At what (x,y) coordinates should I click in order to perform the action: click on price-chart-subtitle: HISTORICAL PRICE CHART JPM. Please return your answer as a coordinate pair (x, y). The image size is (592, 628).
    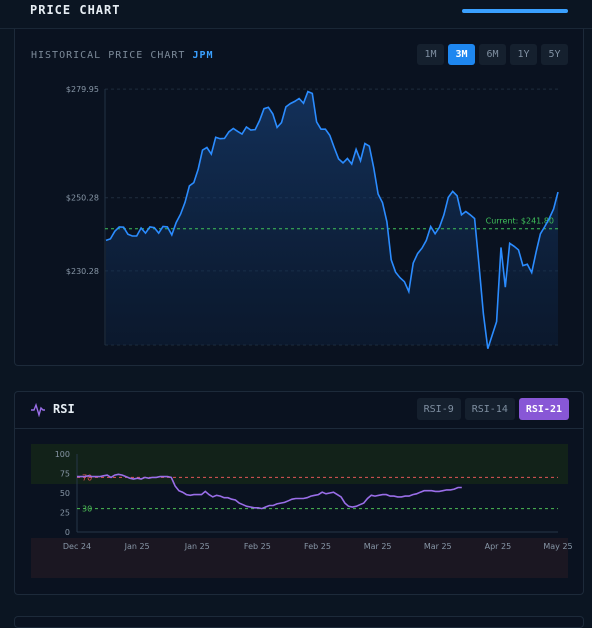
    Looking at the image, I should click on (122, 55).